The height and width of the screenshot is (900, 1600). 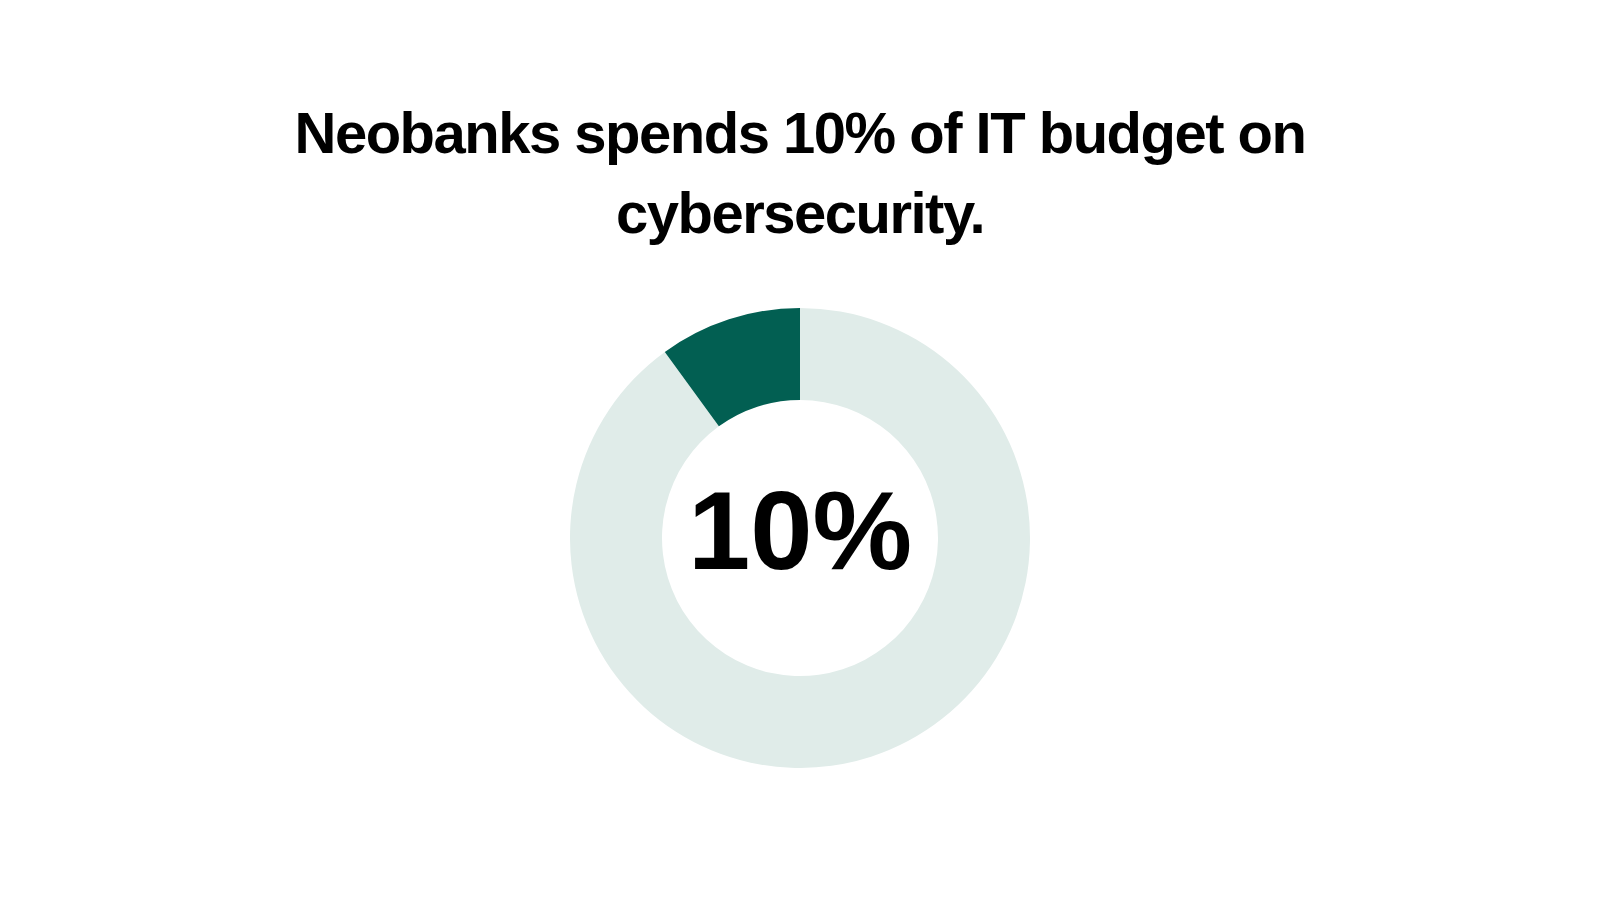 What do you see at coordinates (800, 530) in the screenshot?
I see `data-label: 10%` at bounding box center [800, 530].